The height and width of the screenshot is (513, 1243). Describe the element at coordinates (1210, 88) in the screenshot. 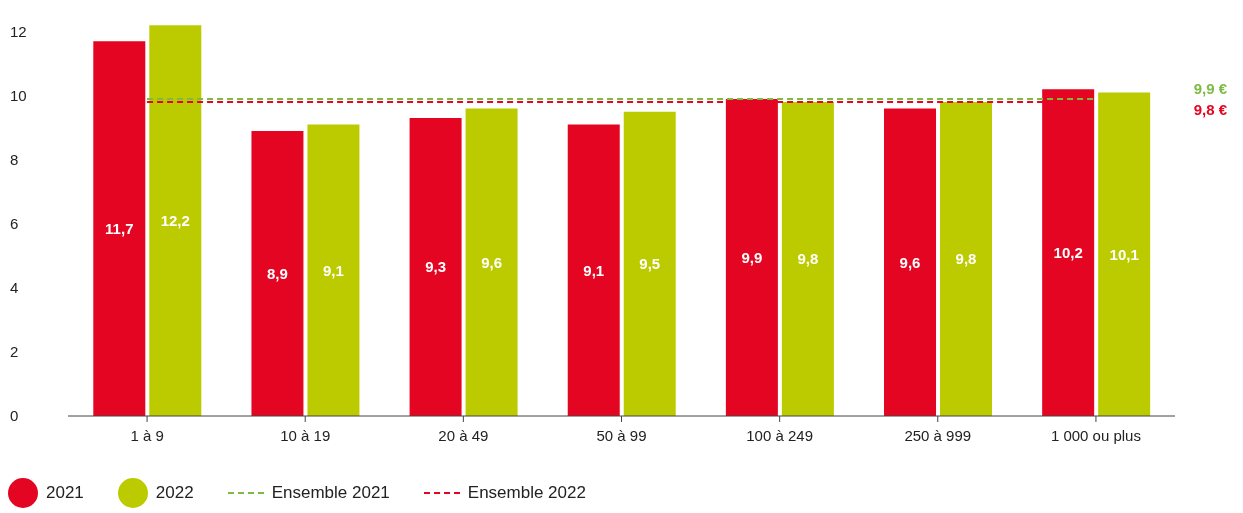

I see `text: 9,9 €` at that location.